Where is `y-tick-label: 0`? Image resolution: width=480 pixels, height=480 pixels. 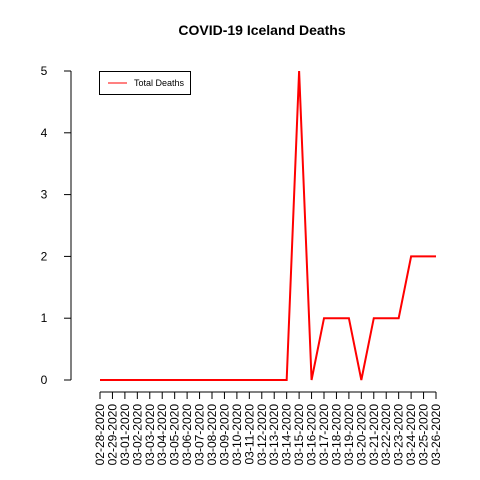 y-tick-label: 0 is located at coordinates (44, 380).